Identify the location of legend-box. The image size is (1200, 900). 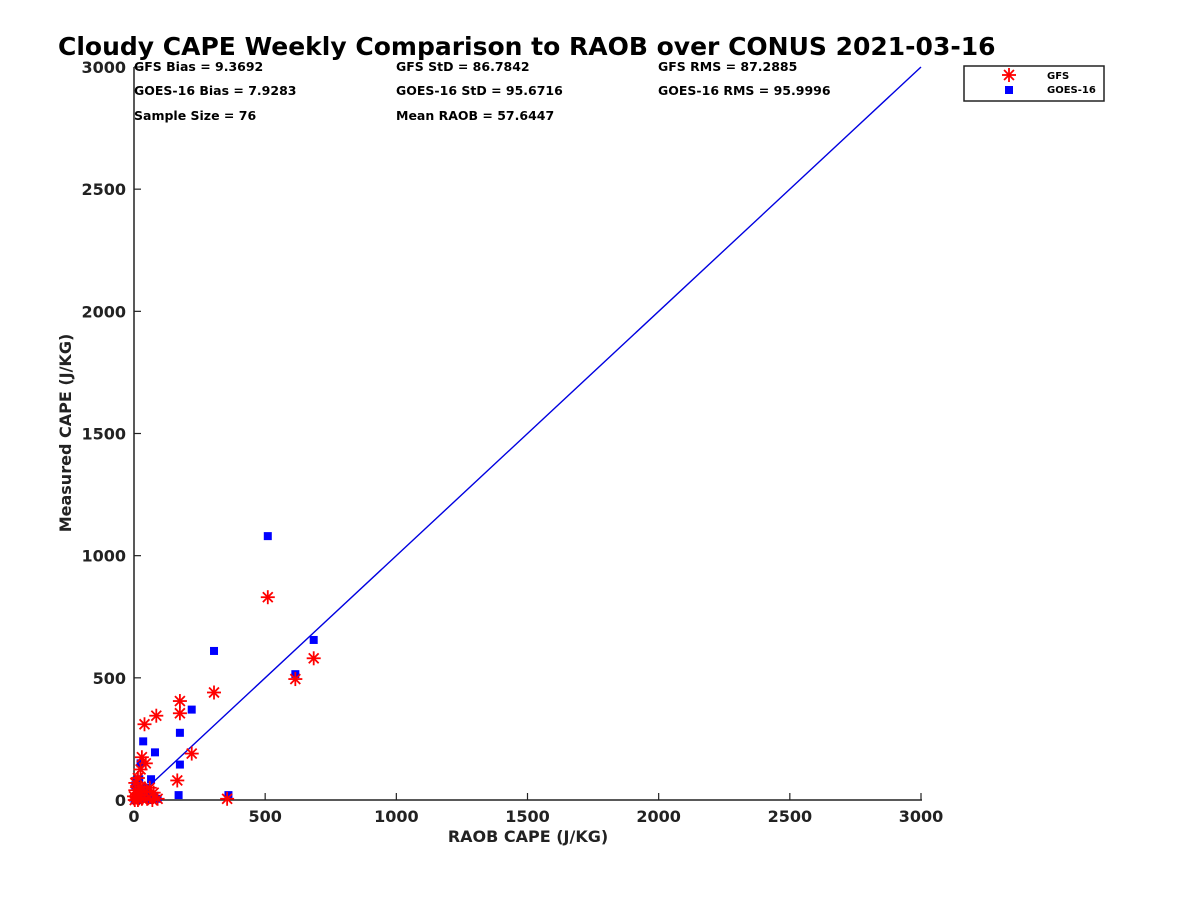
(1034, 83).